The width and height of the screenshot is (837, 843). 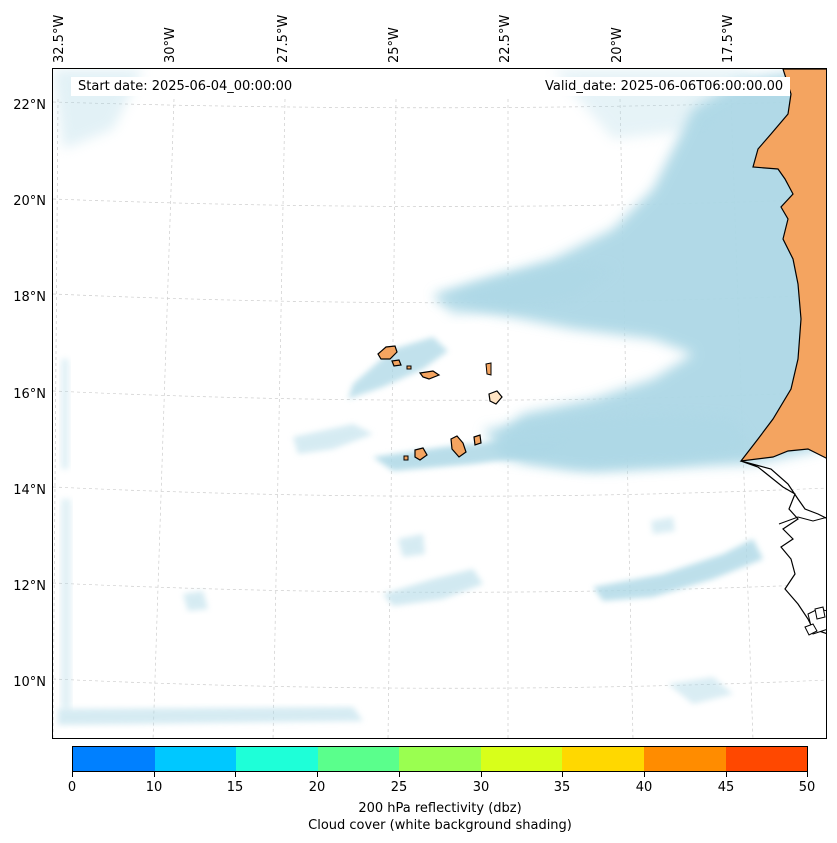 I want to click on cloud-patch-south-mid, so click(x=433, y=587).